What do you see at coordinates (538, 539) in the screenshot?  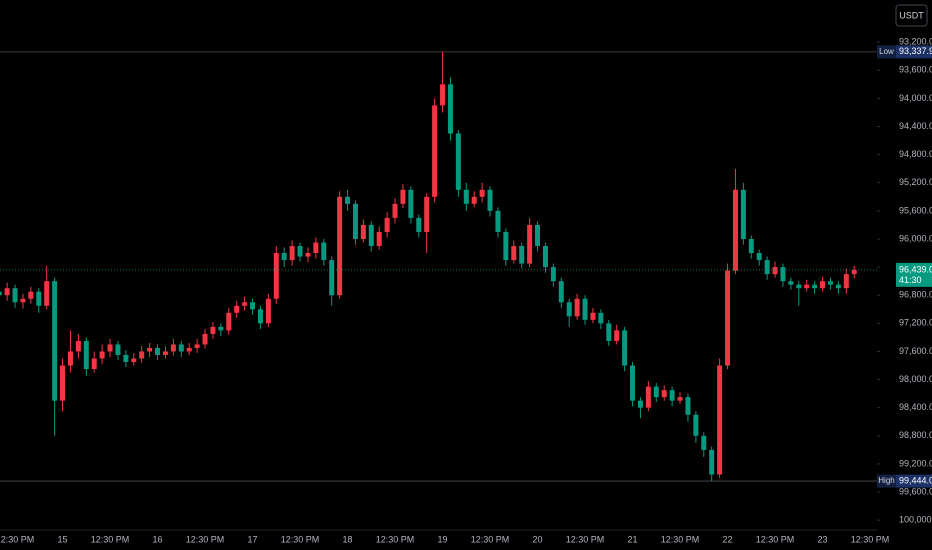 I see `x-tick-label: 20` at bounding box center [538, 539].